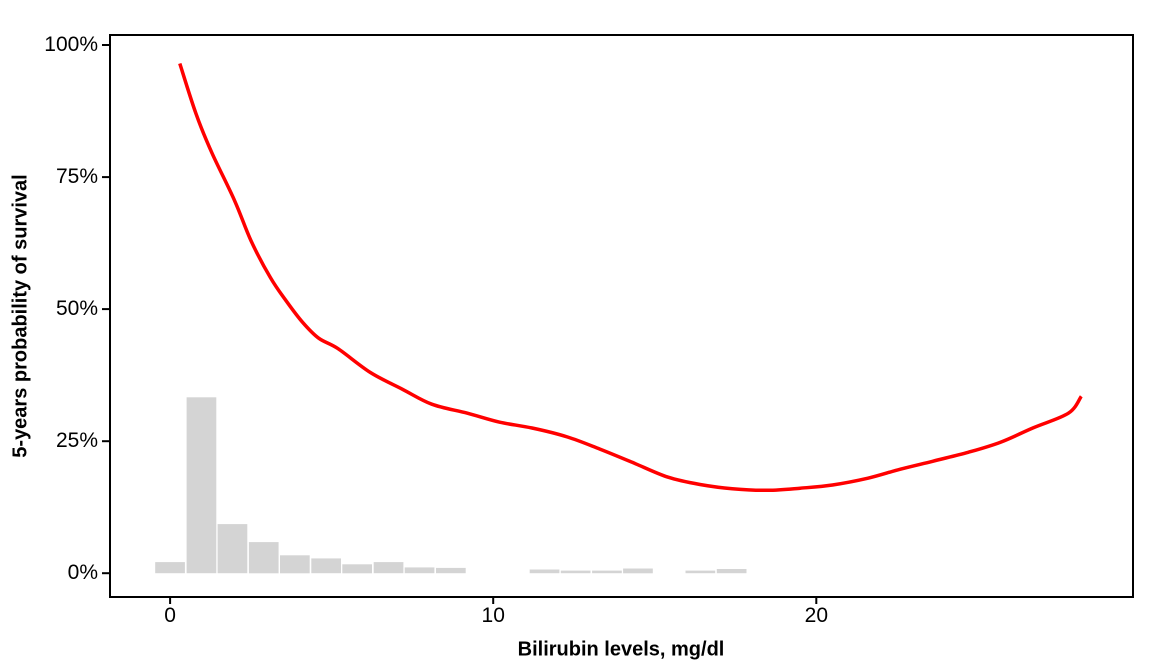 This screenshot has height=672, width=1152. Describe the element at coordinates (816, 615) in the screenshot. I see `x-tick-label-2: 20` at that location.